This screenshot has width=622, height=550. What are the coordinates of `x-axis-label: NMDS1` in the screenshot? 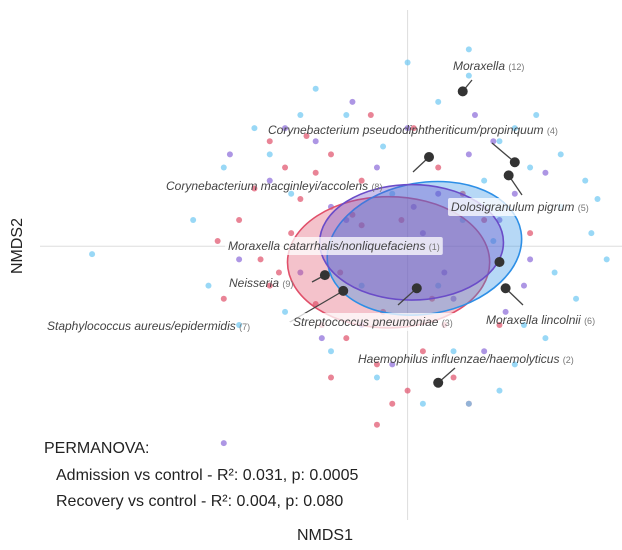 It's located at (325, 535).